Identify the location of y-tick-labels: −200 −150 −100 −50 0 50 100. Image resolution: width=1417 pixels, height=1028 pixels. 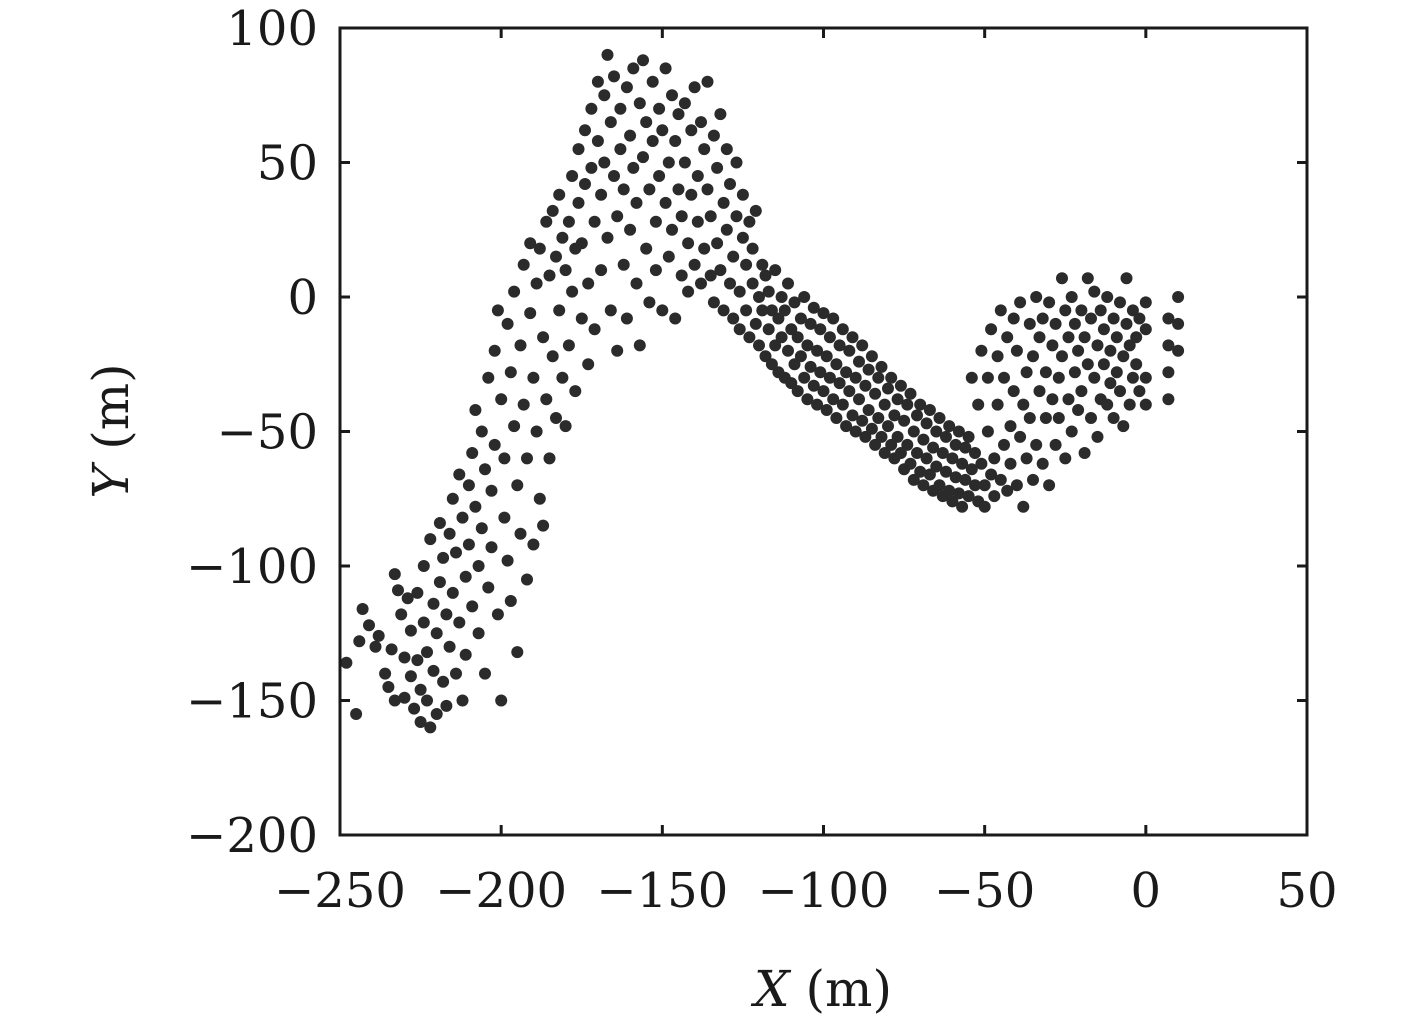
(252, 432).